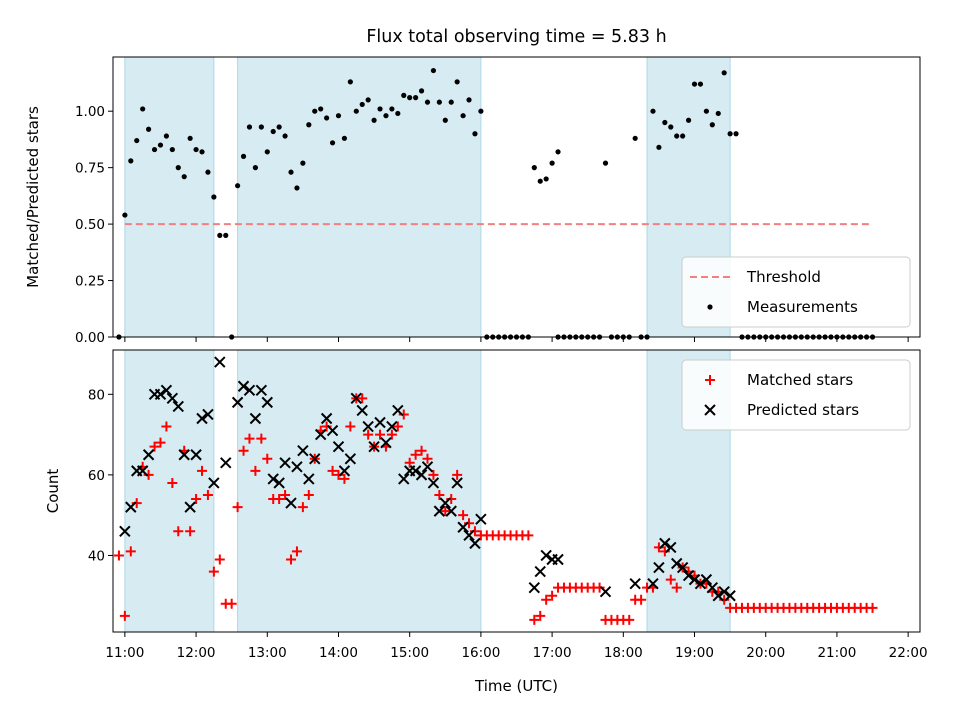 This screenshot has height=720, width=960. What do you see at coordinates (267, 653) in the screenshot?
I see `x-tick-label: 13:00` at bounding box center [267, 653].